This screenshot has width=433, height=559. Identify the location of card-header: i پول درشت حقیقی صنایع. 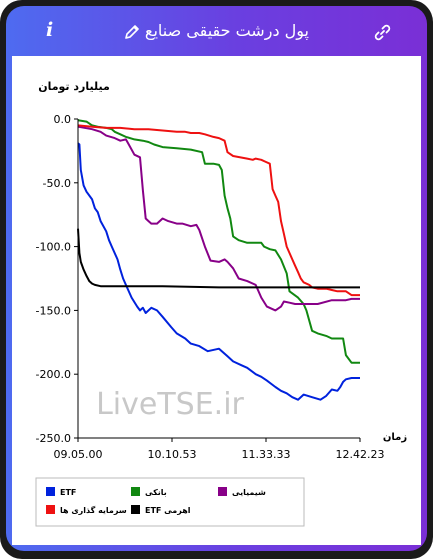
(216, 31).